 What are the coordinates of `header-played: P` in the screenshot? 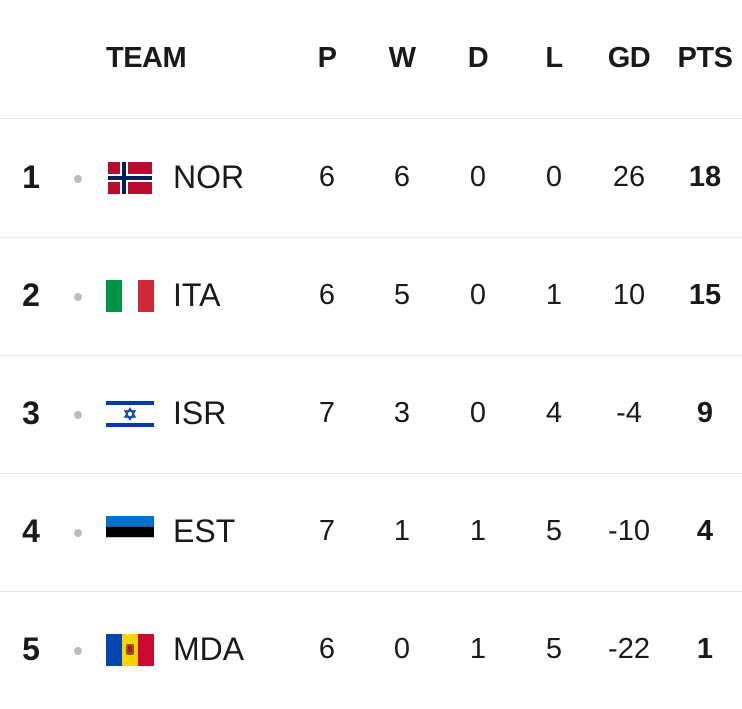 It's located at (327, 58).